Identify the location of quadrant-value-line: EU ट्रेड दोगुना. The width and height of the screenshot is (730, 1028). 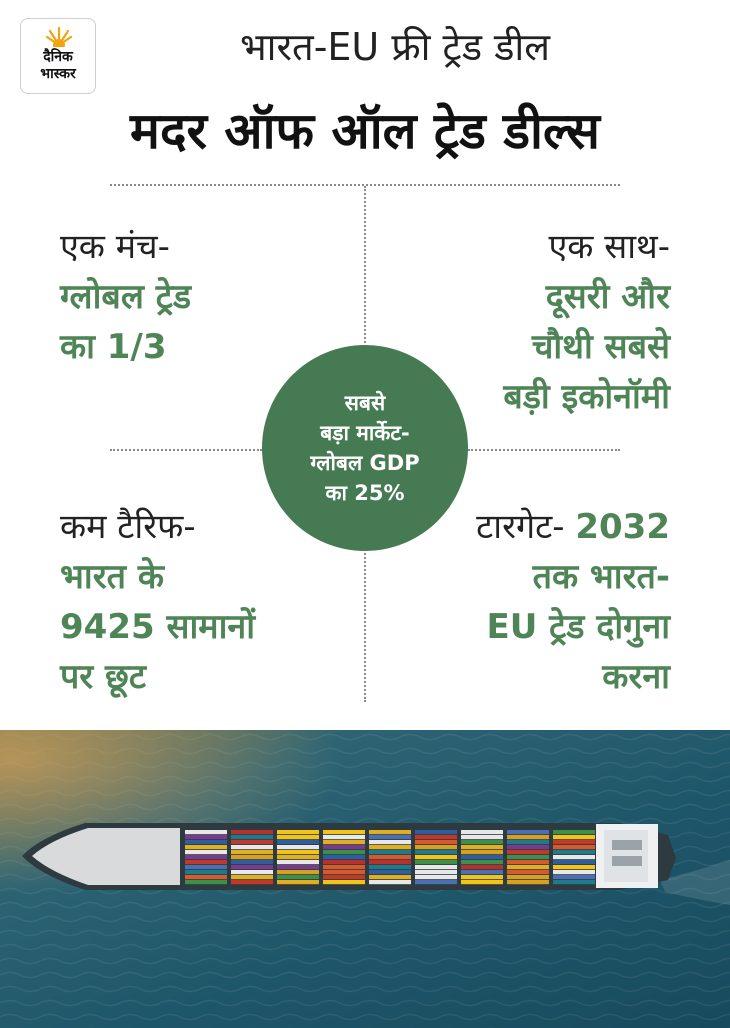
(578, 627).